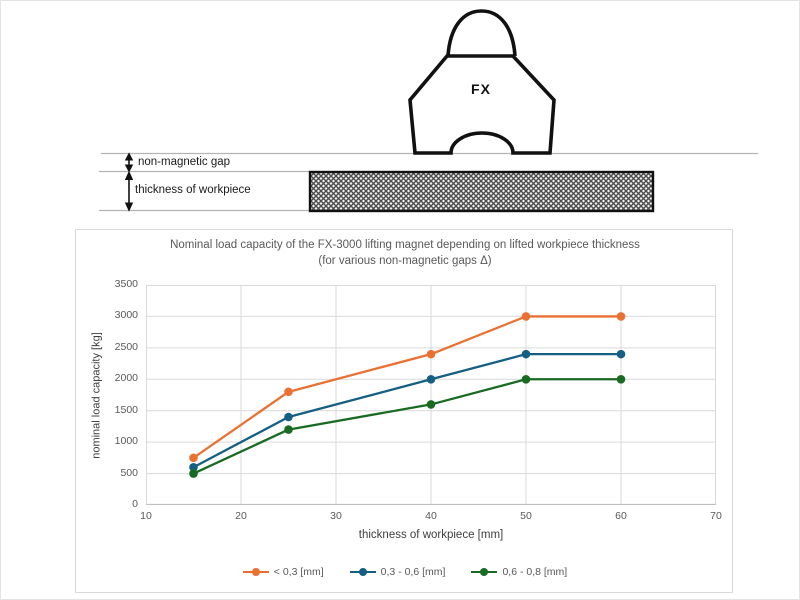  Describe the element at coordinates (431, 516) in the screenshot. I see `x-tick-label: 40` at that location.